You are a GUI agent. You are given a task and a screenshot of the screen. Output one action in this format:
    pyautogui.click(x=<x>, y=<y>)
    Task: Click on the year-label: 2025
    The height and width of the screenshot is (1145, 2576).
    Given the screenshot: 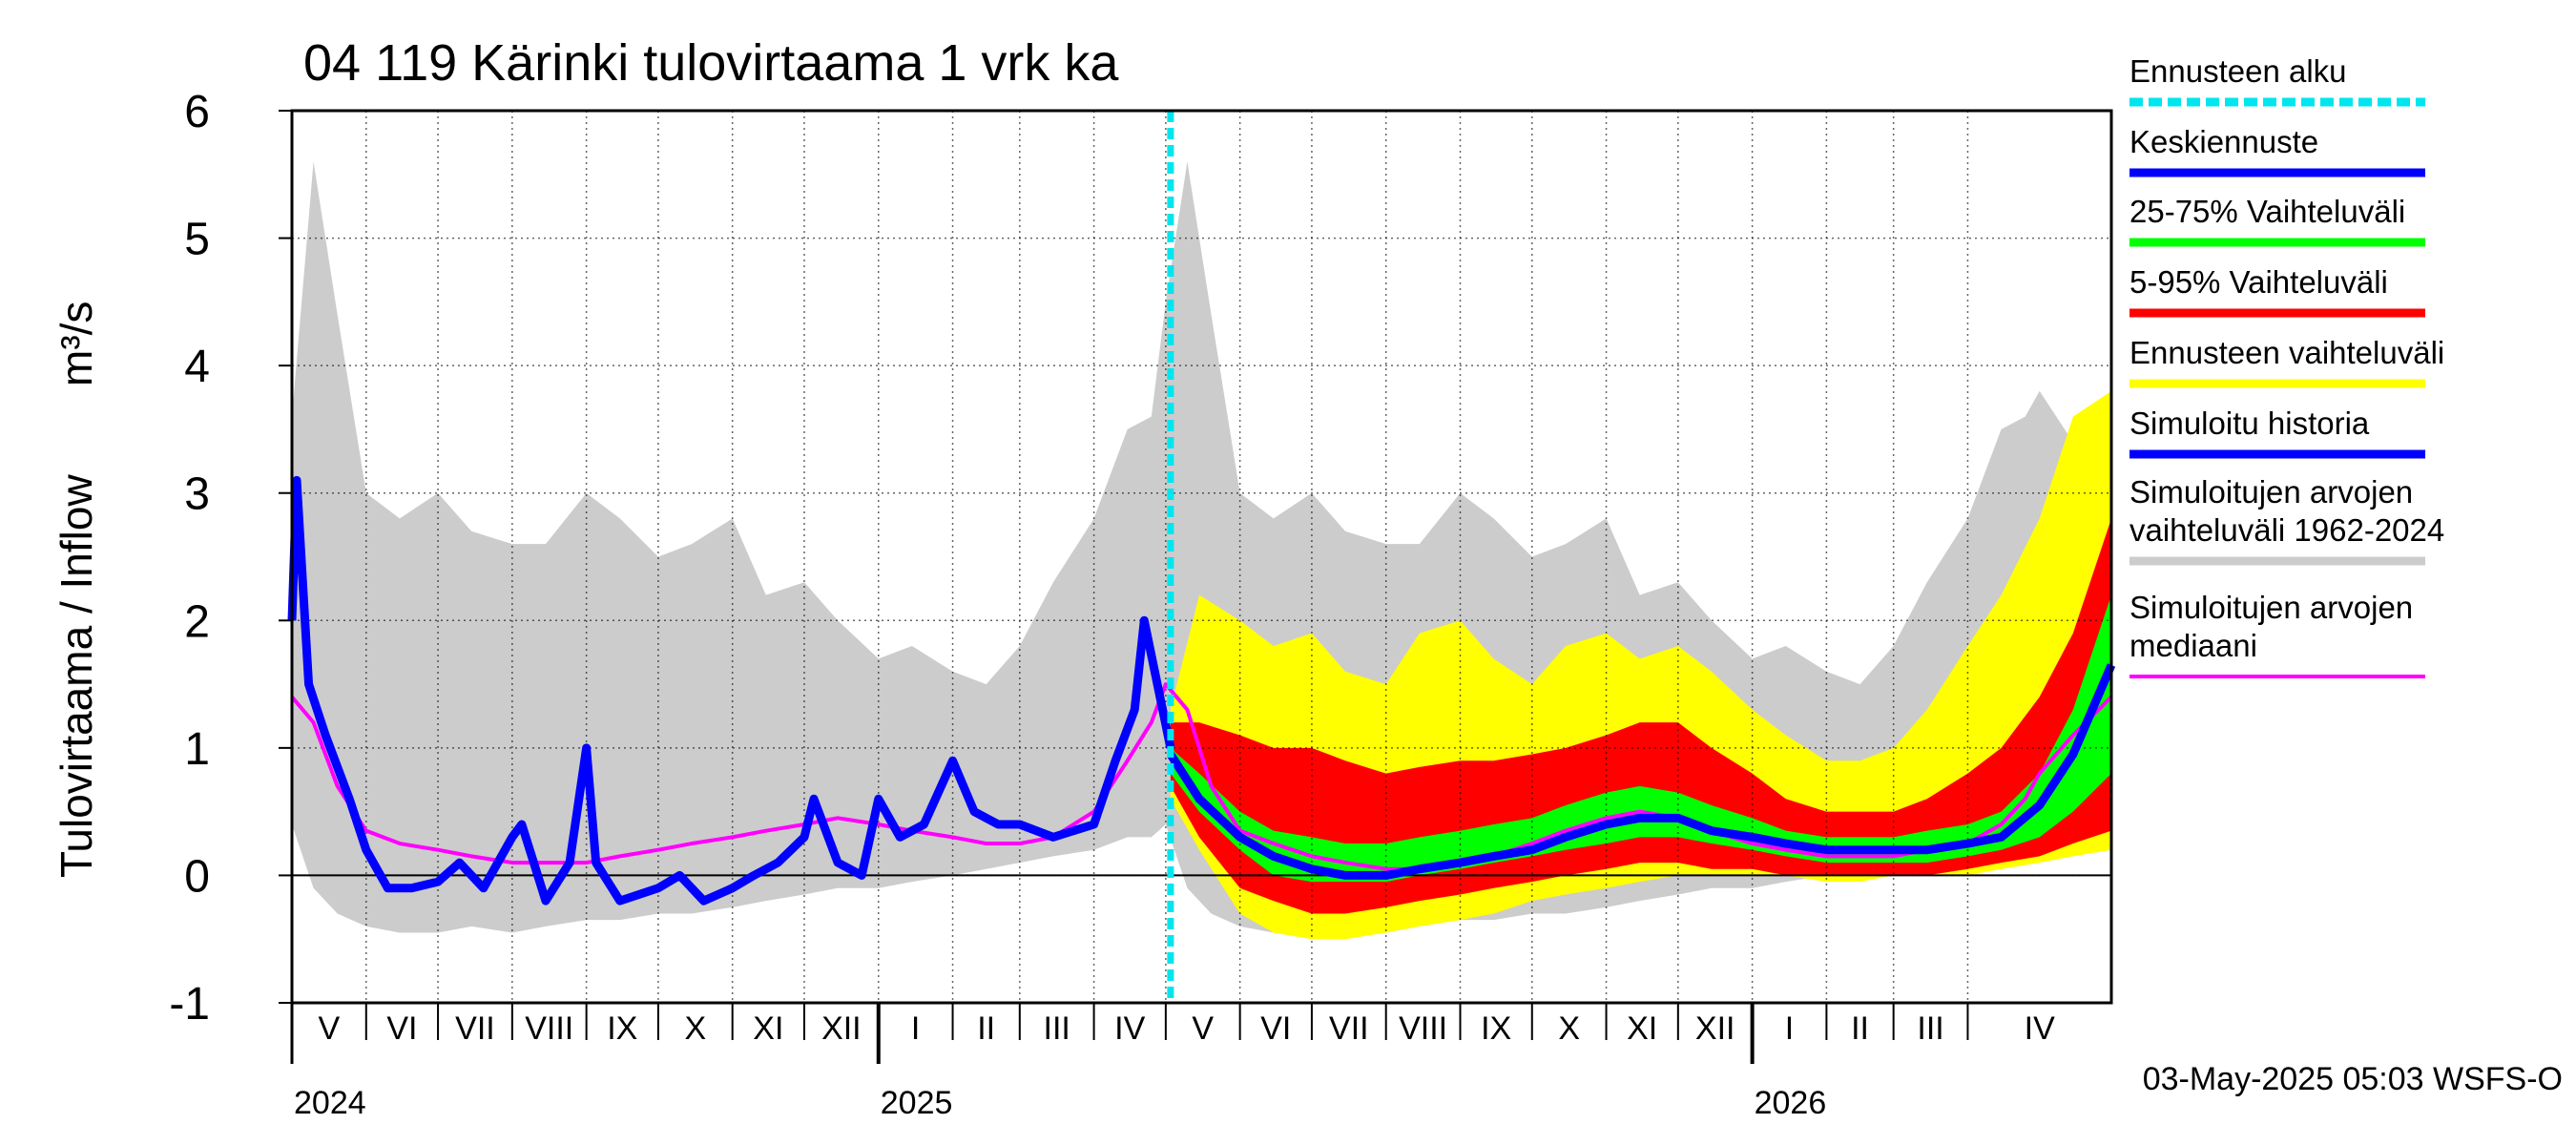 What is the action you would take?
    pyautogui.click(x=917, y=1103)
    